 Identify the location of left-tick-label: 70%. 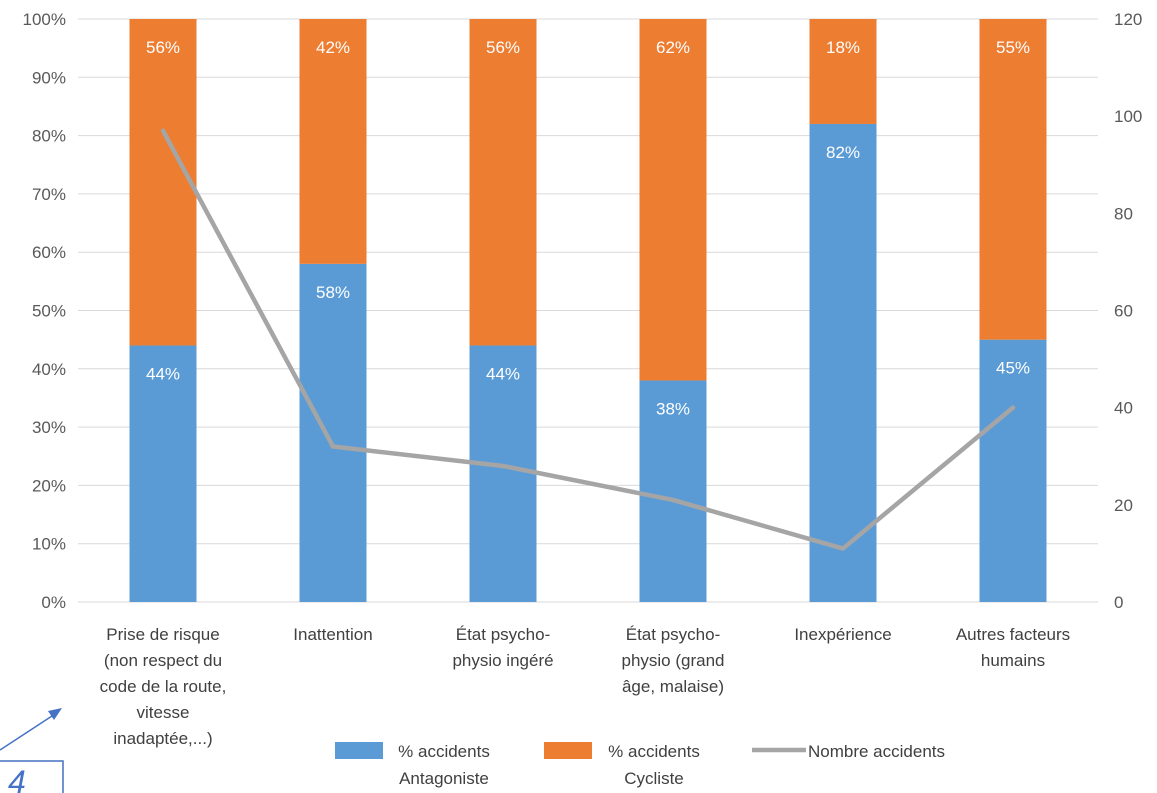
(49, 194).